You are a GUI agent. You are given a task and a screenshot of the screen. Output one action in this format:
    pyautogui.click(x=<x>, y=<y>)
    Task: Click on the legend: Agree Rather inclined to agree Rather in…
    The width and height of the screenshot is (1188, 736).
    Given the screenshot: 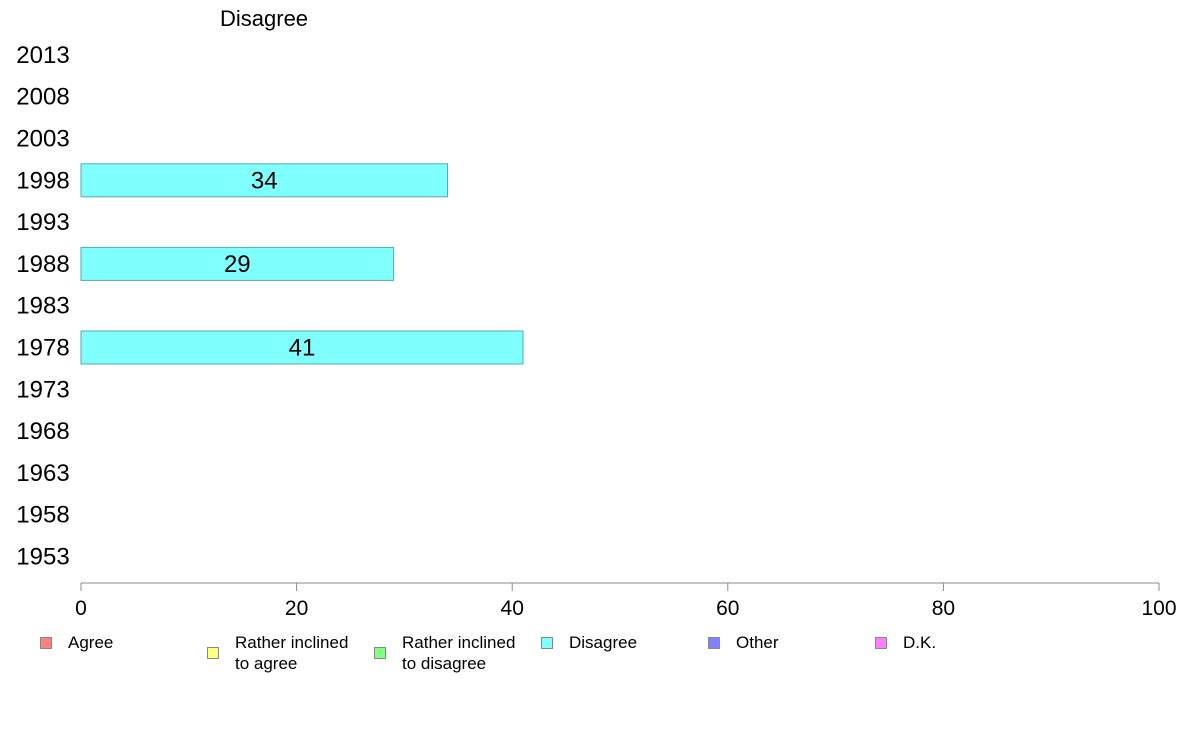 What is the action you would take?
    pyautogui.click(x=594, y=662)
    